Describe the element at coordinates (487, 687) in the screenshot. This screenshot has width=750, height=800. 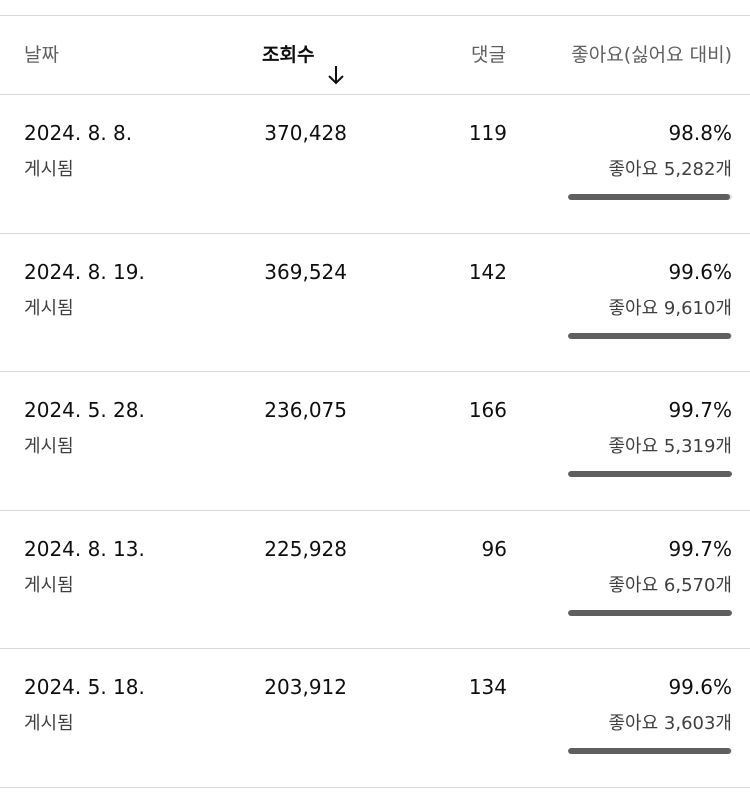
I see `row-comments: 134` at that location.